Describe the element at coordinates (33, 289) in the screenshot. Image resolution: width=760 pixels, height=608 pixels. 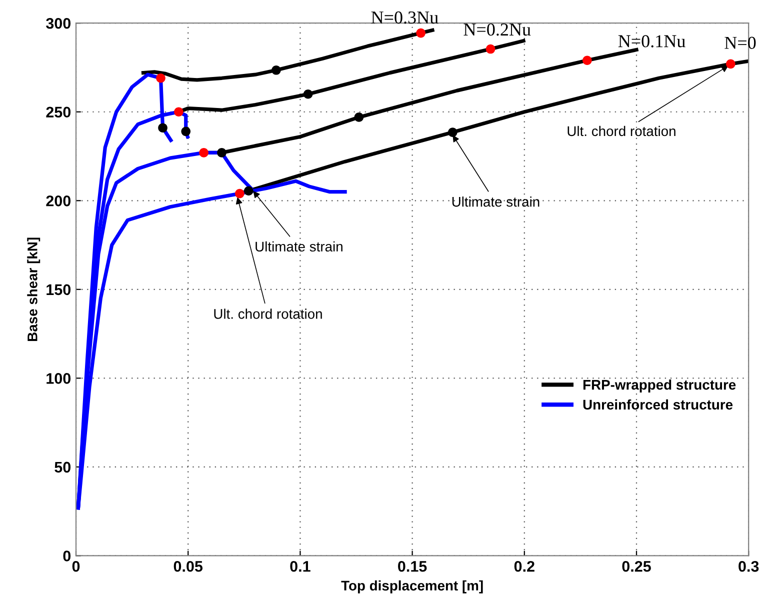
I see `y-axis-title: Base shear [kN]` at that location.